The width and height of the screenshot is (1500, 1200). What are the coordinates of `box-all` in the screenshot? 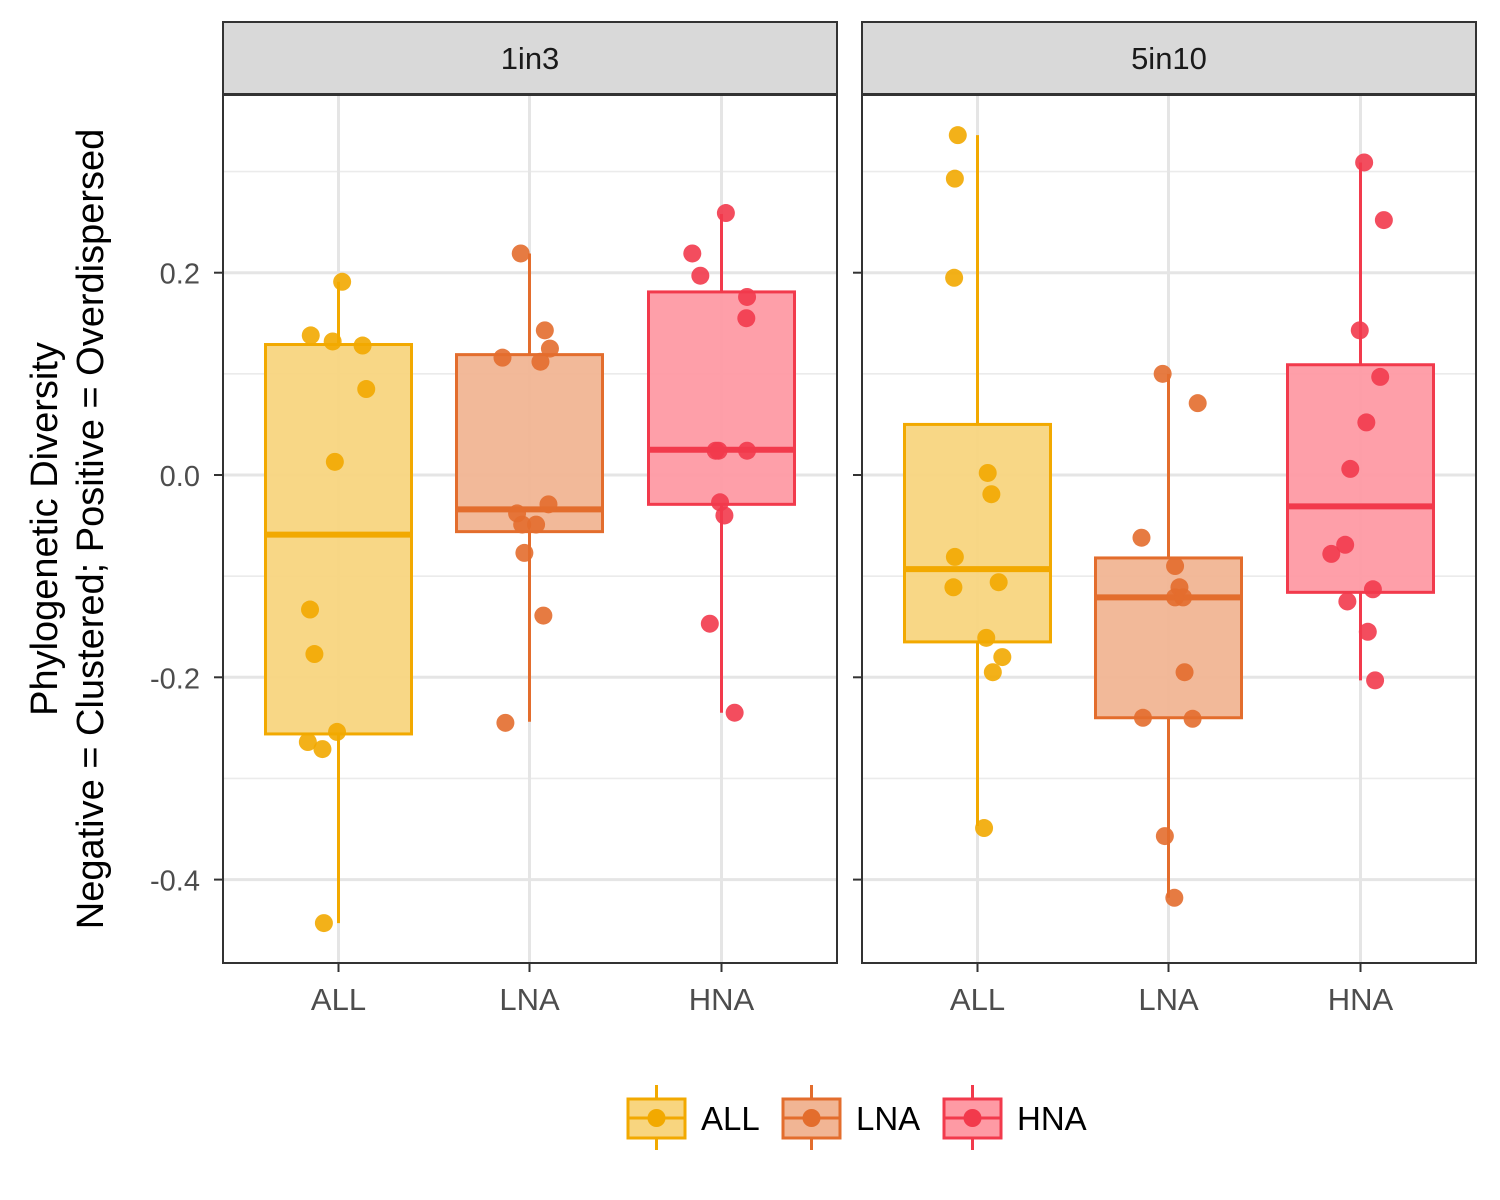 It's located at (338, 602).